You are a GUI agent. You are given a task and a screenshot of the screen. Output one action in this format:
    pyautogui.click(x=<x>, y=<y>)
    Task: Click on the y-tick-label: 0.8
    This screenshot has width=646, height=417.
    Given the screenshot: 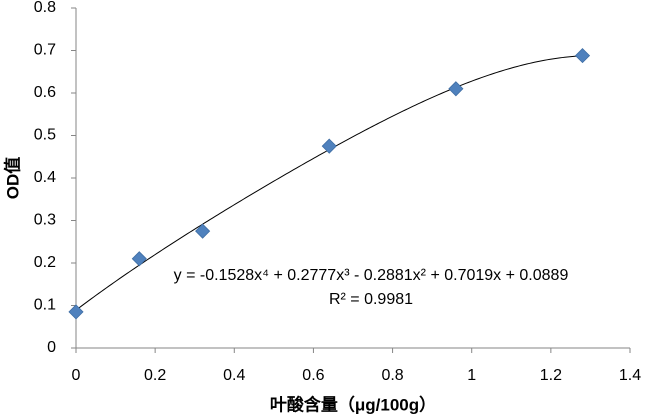 What is the action you would take?
    pyautogui.click(x=45, y=8)
    